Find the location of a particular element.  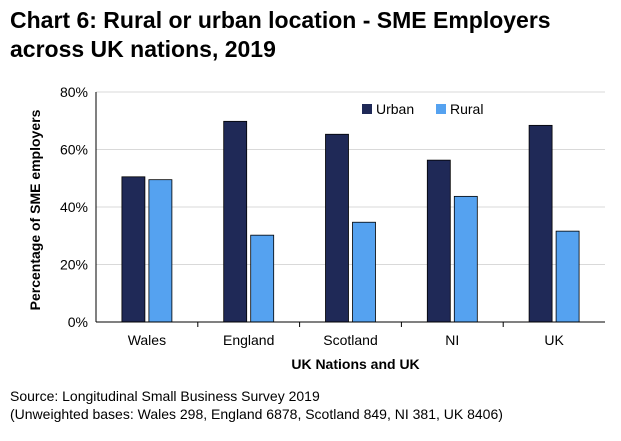

y-tick-label: 80% is located at coordinates (74, 92).